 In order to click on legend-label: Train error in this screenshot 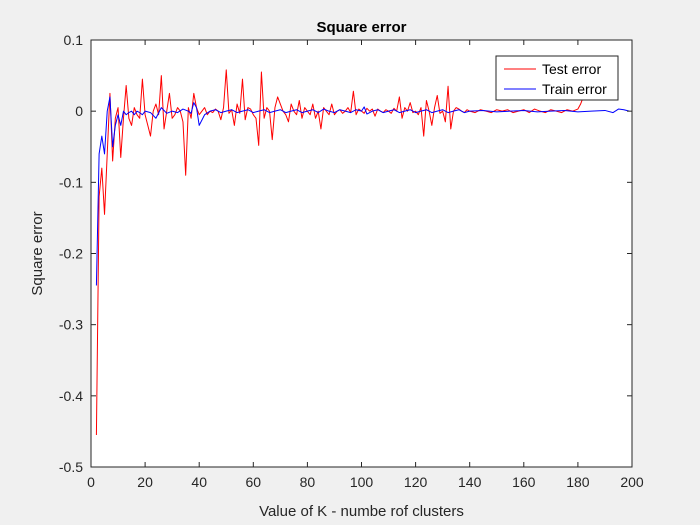, I will do `click(574, 89)`.